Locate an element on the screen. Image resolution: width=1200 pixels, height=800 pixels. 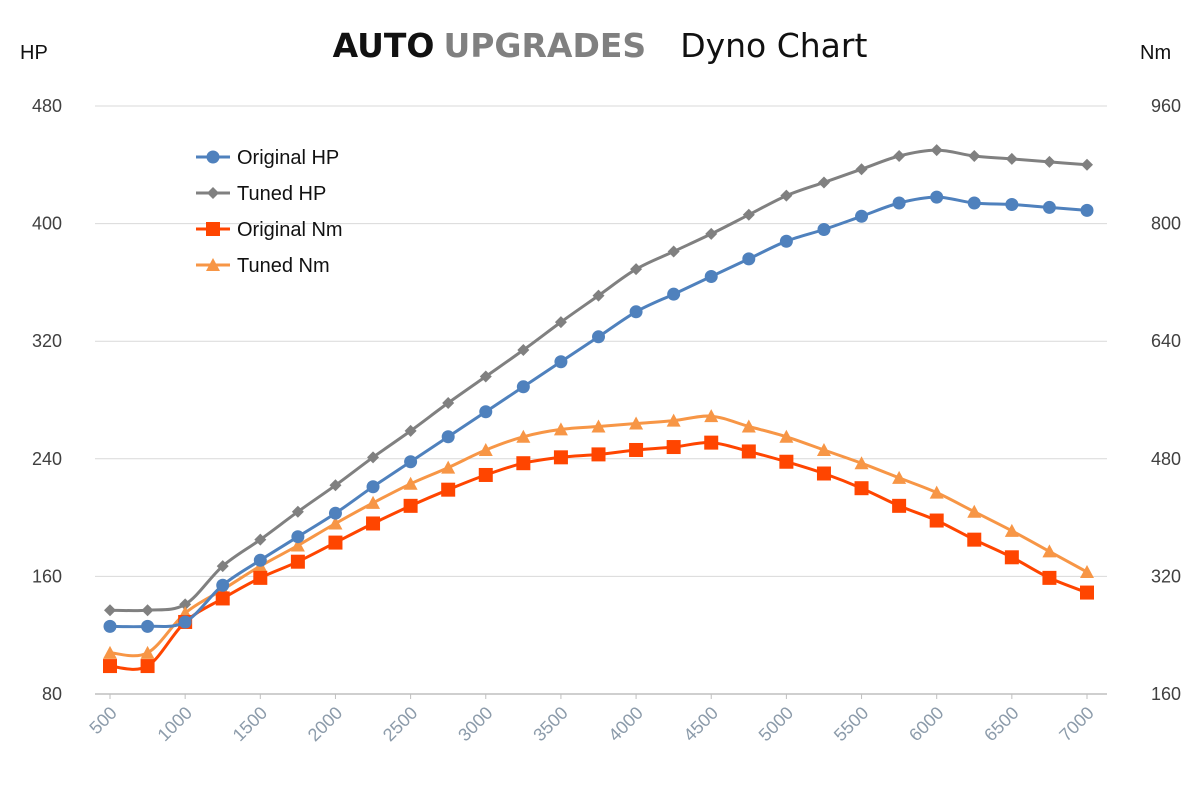
legend-tuned-nm-label: Tuned Nm is located at coordinates (283, 266).